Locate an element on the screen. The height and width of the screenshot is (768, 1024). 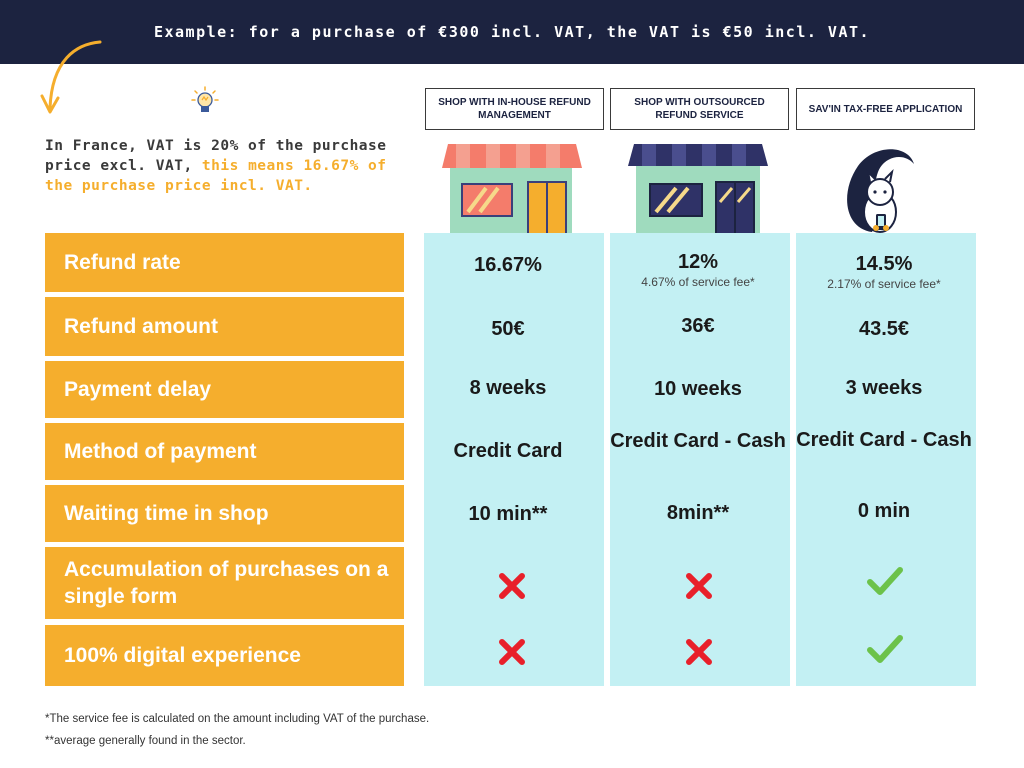
waiting-time-inhouse: 10 min** is located at coordinates (508, 514).